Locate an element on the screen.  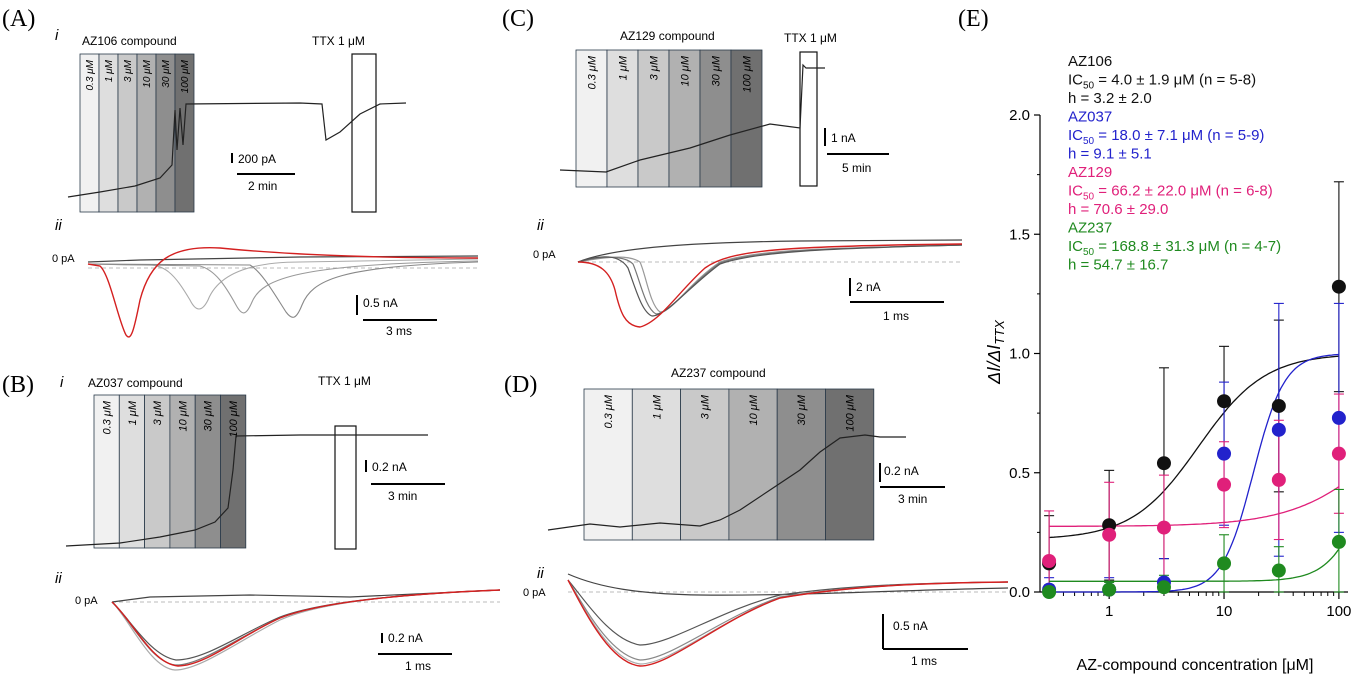
panel-c-conc-label: 10 μM is located at coordinates (685, 70).